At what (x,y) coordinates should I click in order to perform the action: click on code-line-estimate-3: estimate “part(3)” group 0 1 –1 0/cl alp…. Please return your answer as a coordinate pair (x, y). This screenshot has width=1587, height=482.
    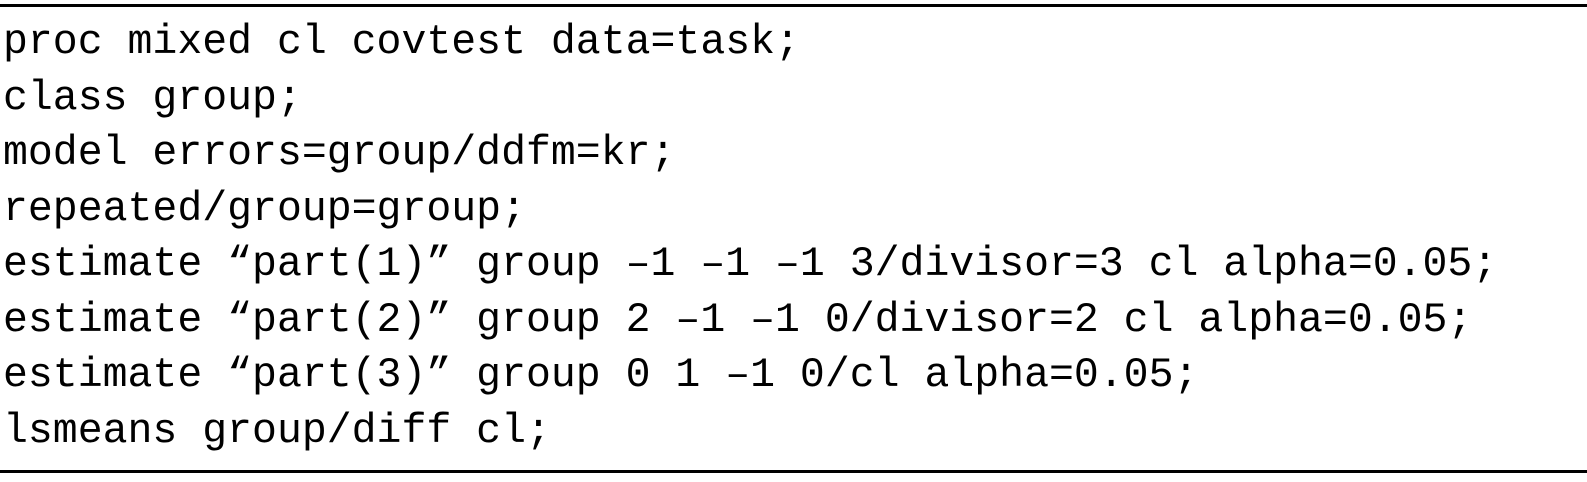
    Looking at the image, I should click on (601, 375).